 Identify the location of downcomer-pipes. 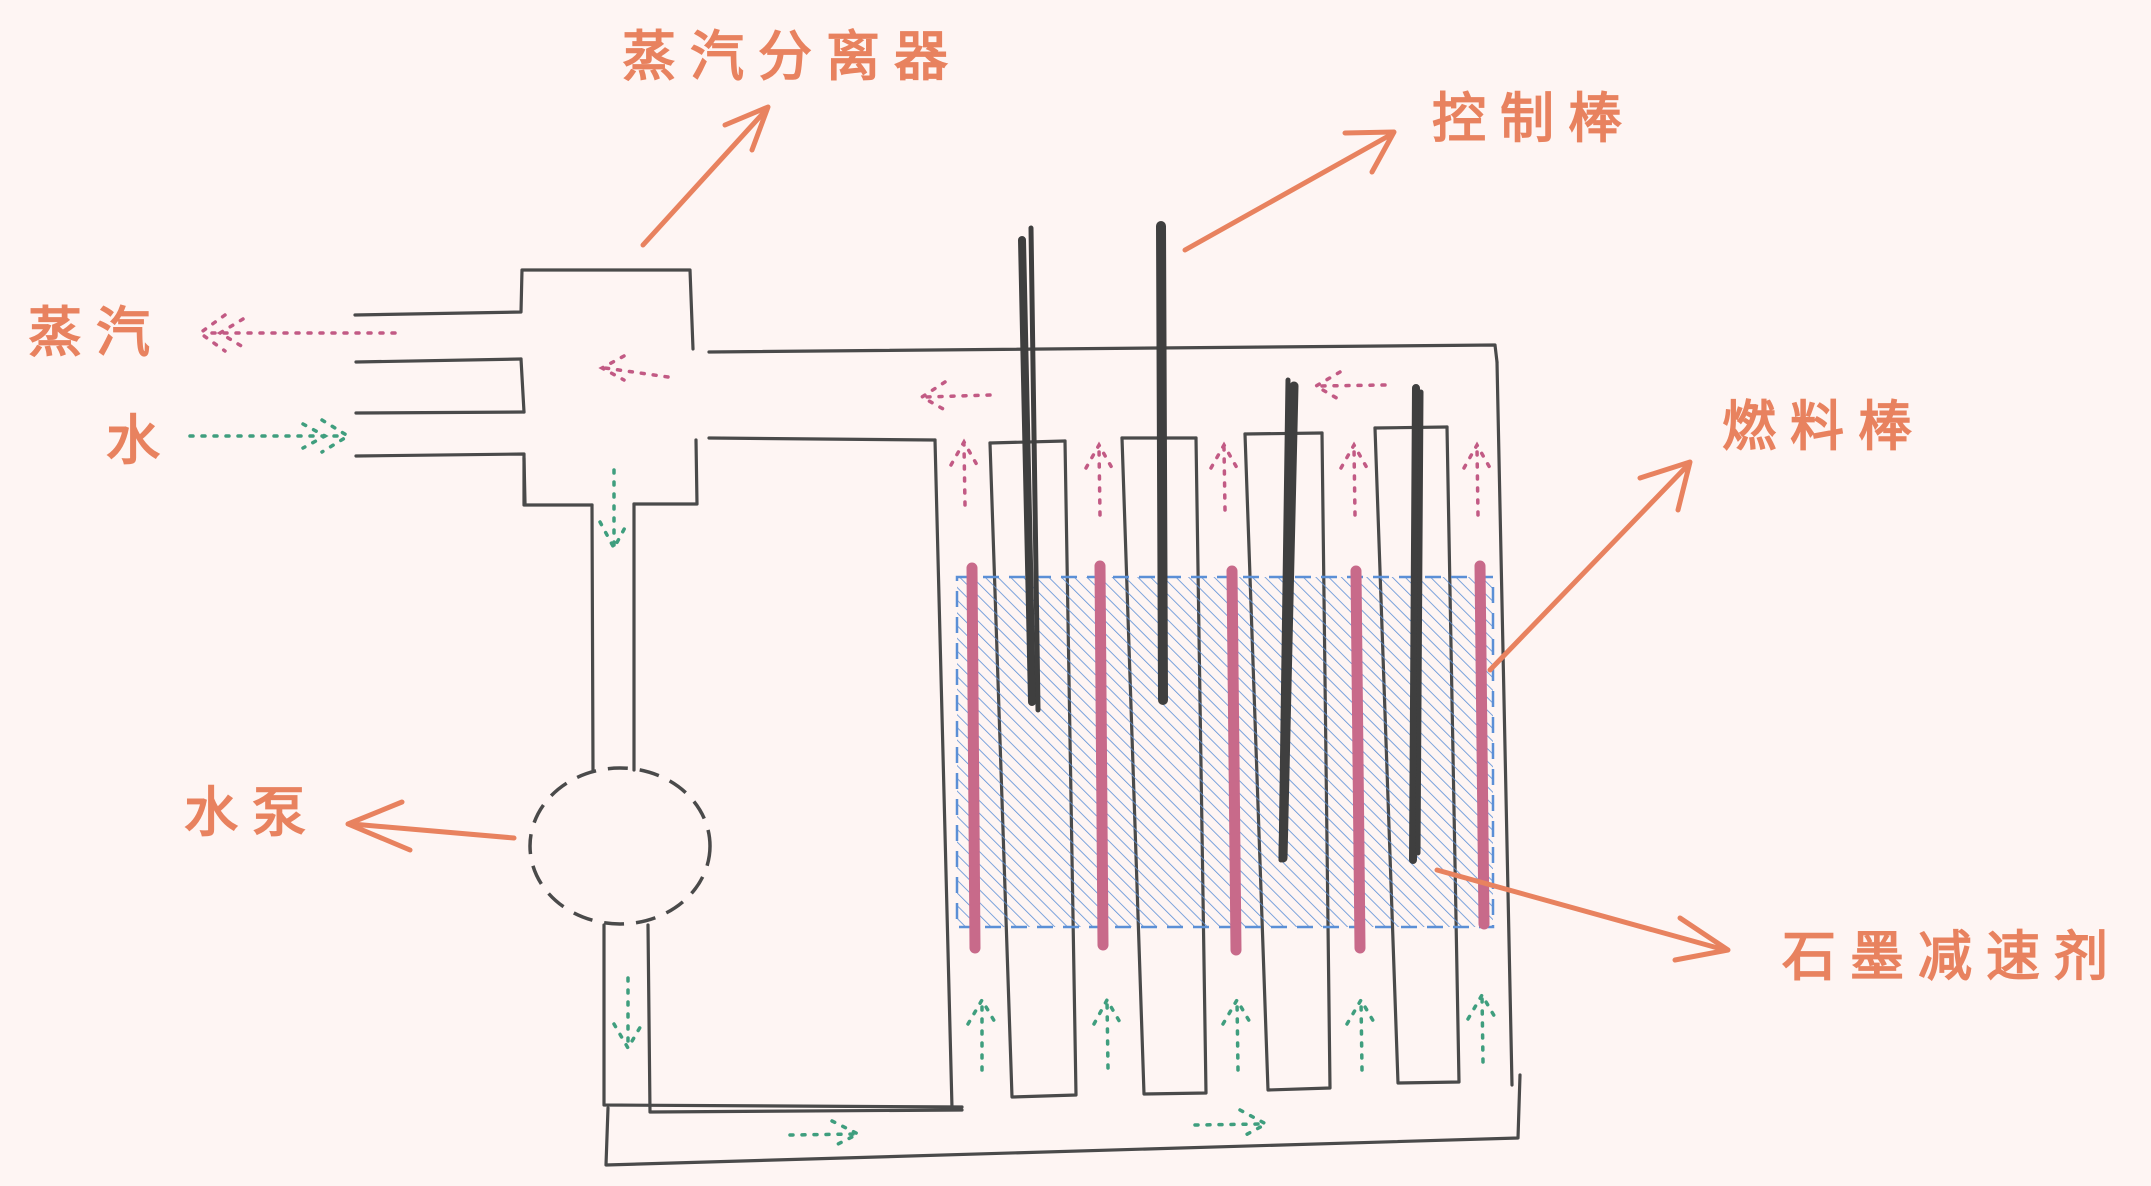
(613, 637).